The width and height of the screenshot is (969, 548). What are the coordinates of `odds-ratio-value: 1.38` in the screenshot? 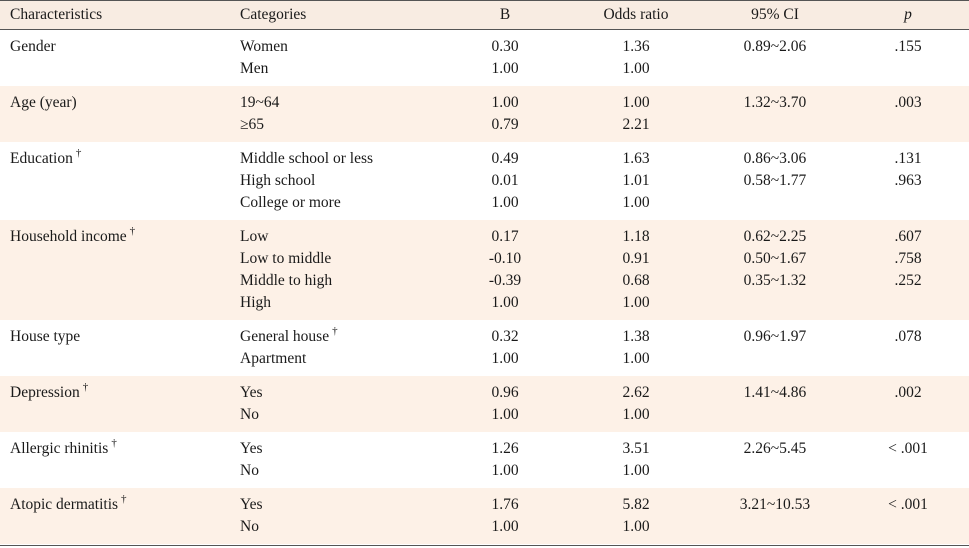 It's located at (636, 336).